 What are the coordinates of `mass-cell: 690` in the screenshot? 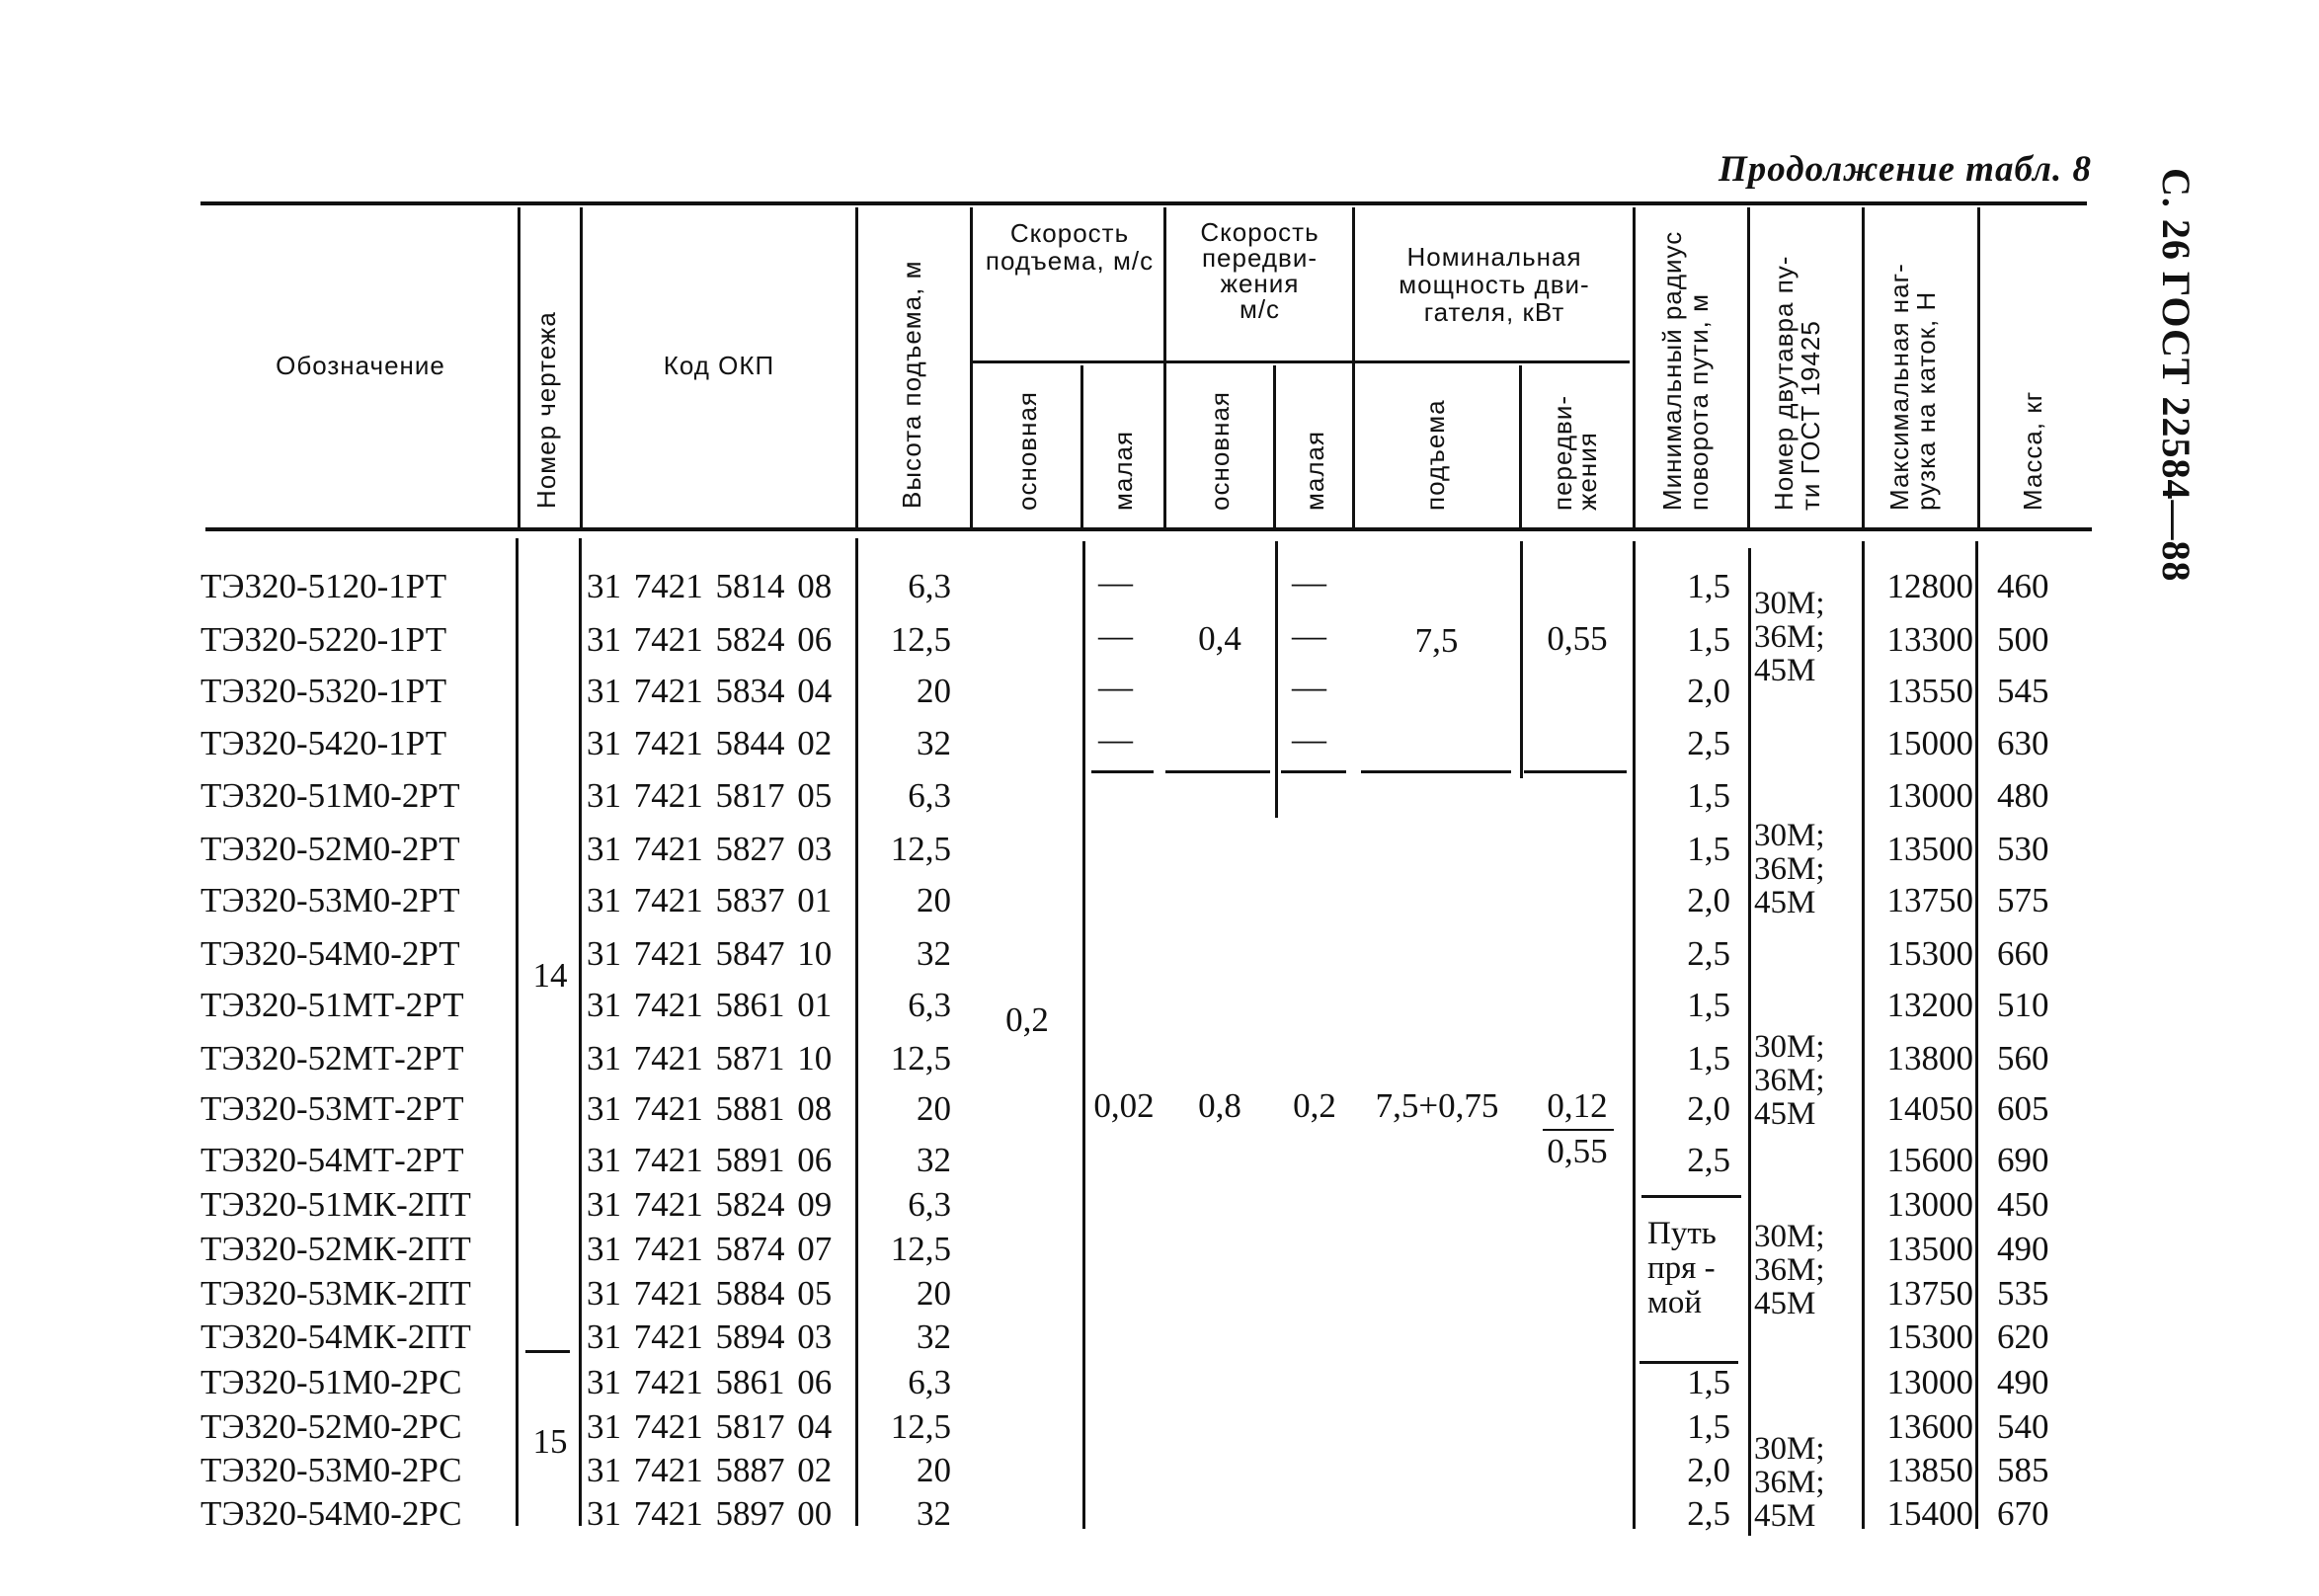 It's located at (2023, 1160).